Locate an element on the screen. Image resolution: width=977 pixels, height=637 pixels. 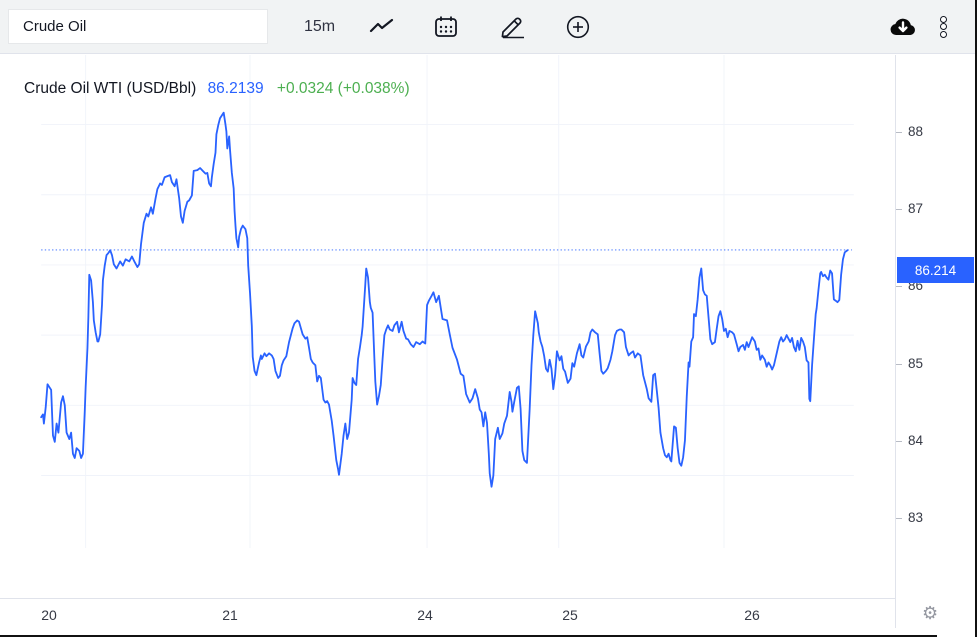
cloud-download-icon is located at coordinates (903, 27).